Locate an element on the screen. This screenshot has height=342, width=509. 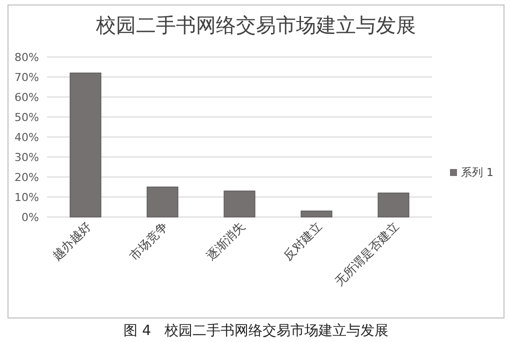
x-tick-label: 反对建立 is located at coordinates (302, 241).